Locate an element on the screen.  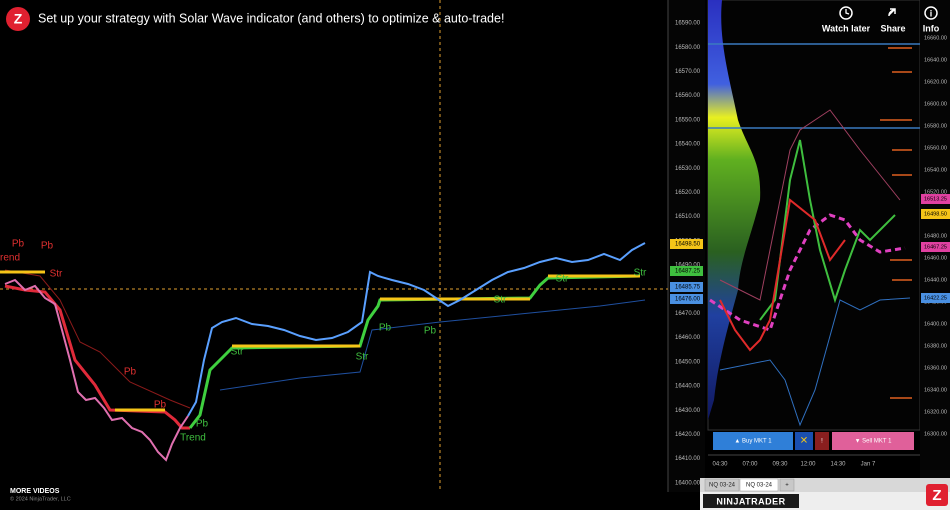
price-marker-label: 16467.25 is located at coordinates (935, 247).